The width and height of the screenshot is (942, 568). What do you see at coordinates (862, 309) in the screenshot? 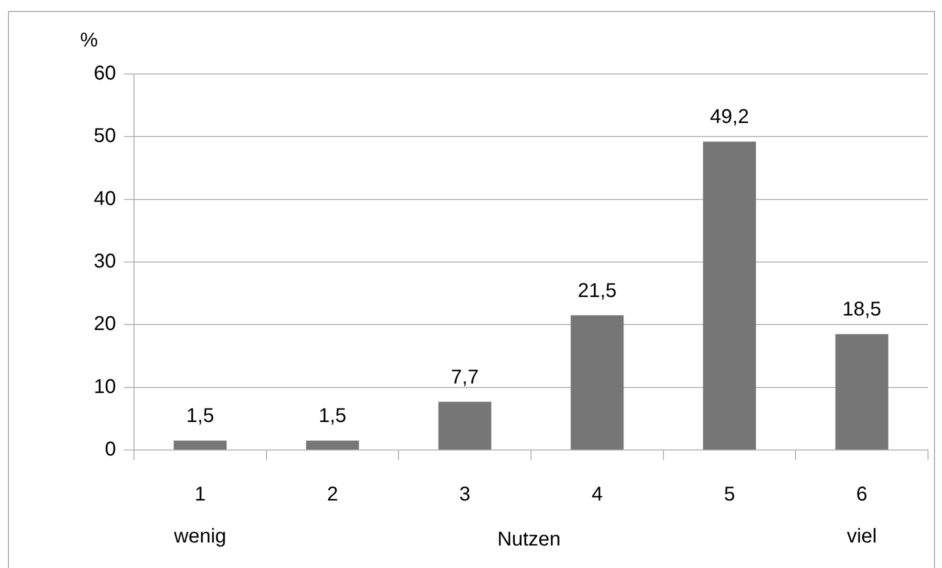
I see `data-label: 18,5` at bounding box center [862, 309].